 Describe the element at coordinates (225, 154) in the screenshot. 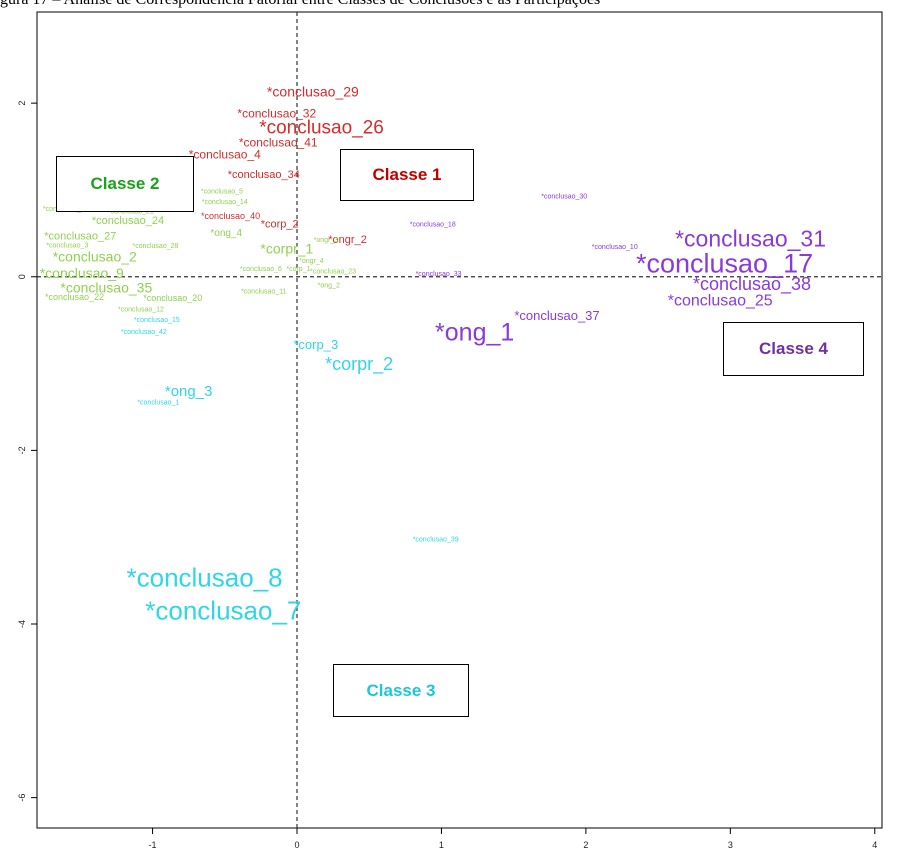

I see `point-label: *conclusao_4` at that location.